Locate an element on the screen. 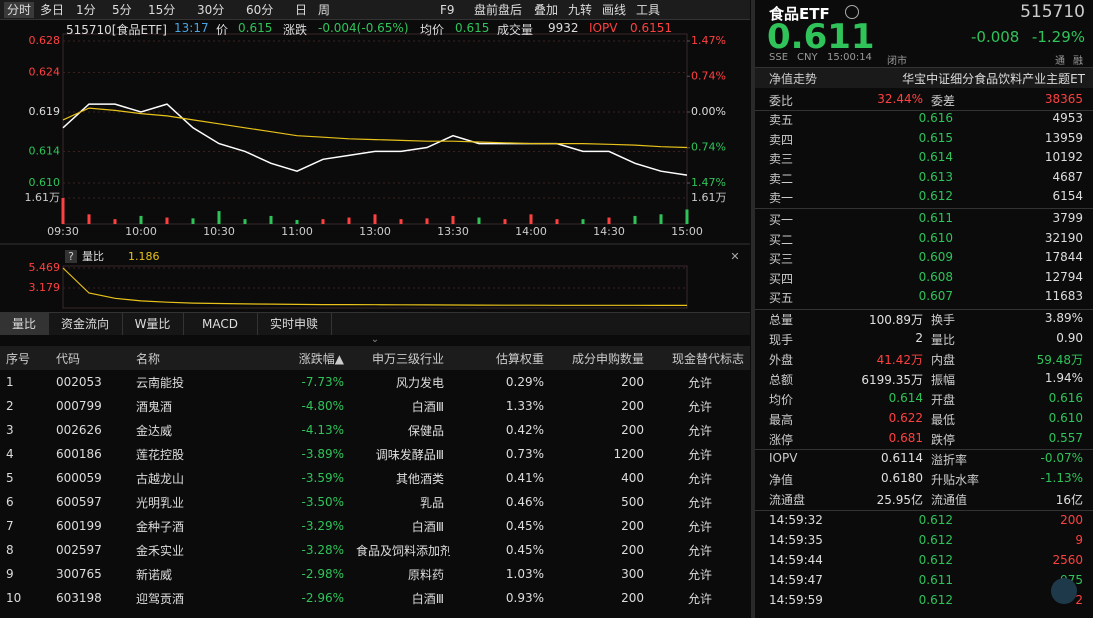 The image size is (1093, 618). last-price: 0.611 is located at coordinates (821, 37).